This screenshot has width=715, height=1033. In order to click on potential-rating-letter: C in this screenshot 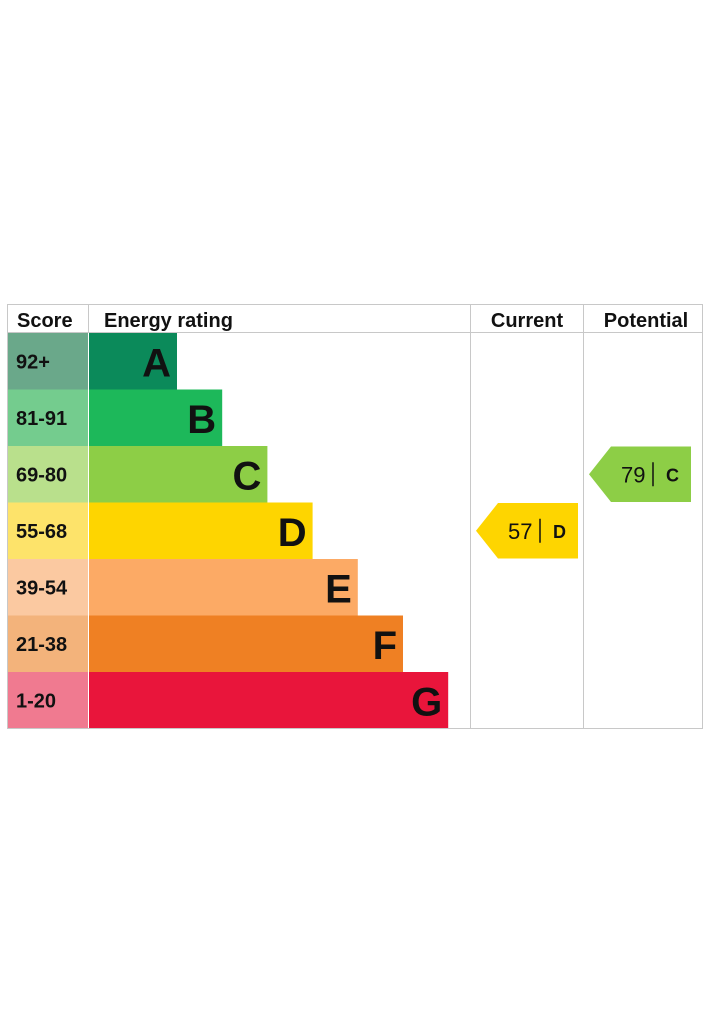, I will do `click(672, 475)`.